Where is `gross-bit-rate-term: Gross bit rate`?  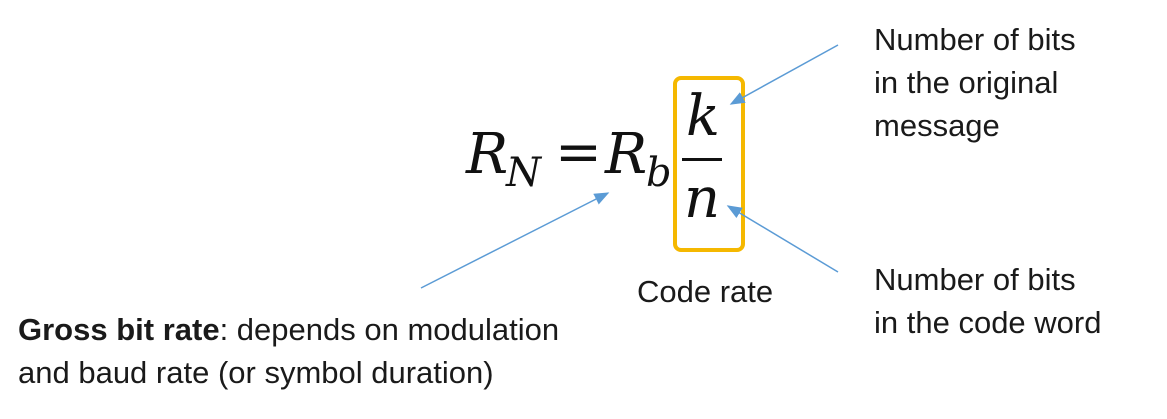
gross-bit-rate-term: Gross bit rate is located at coordinates (119, 329).